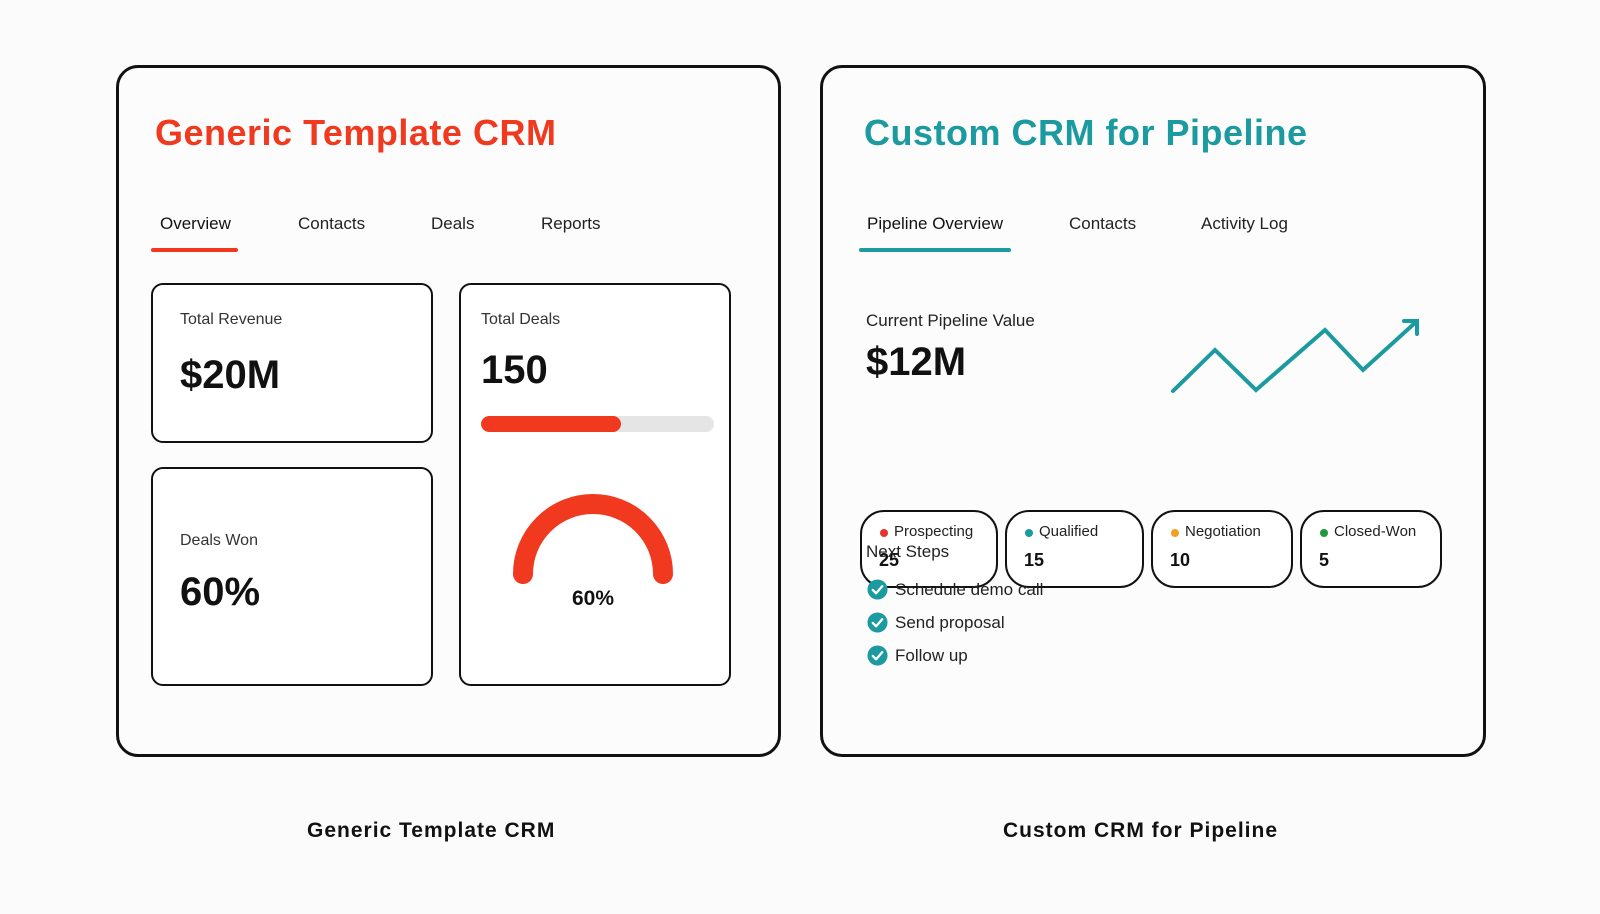 The width and height of the screenshot is (1600, 914). What do you see at coordinates (551, 424) in the screenshot?
I see `deals-progress-fill` at bounding box center [551, 424].